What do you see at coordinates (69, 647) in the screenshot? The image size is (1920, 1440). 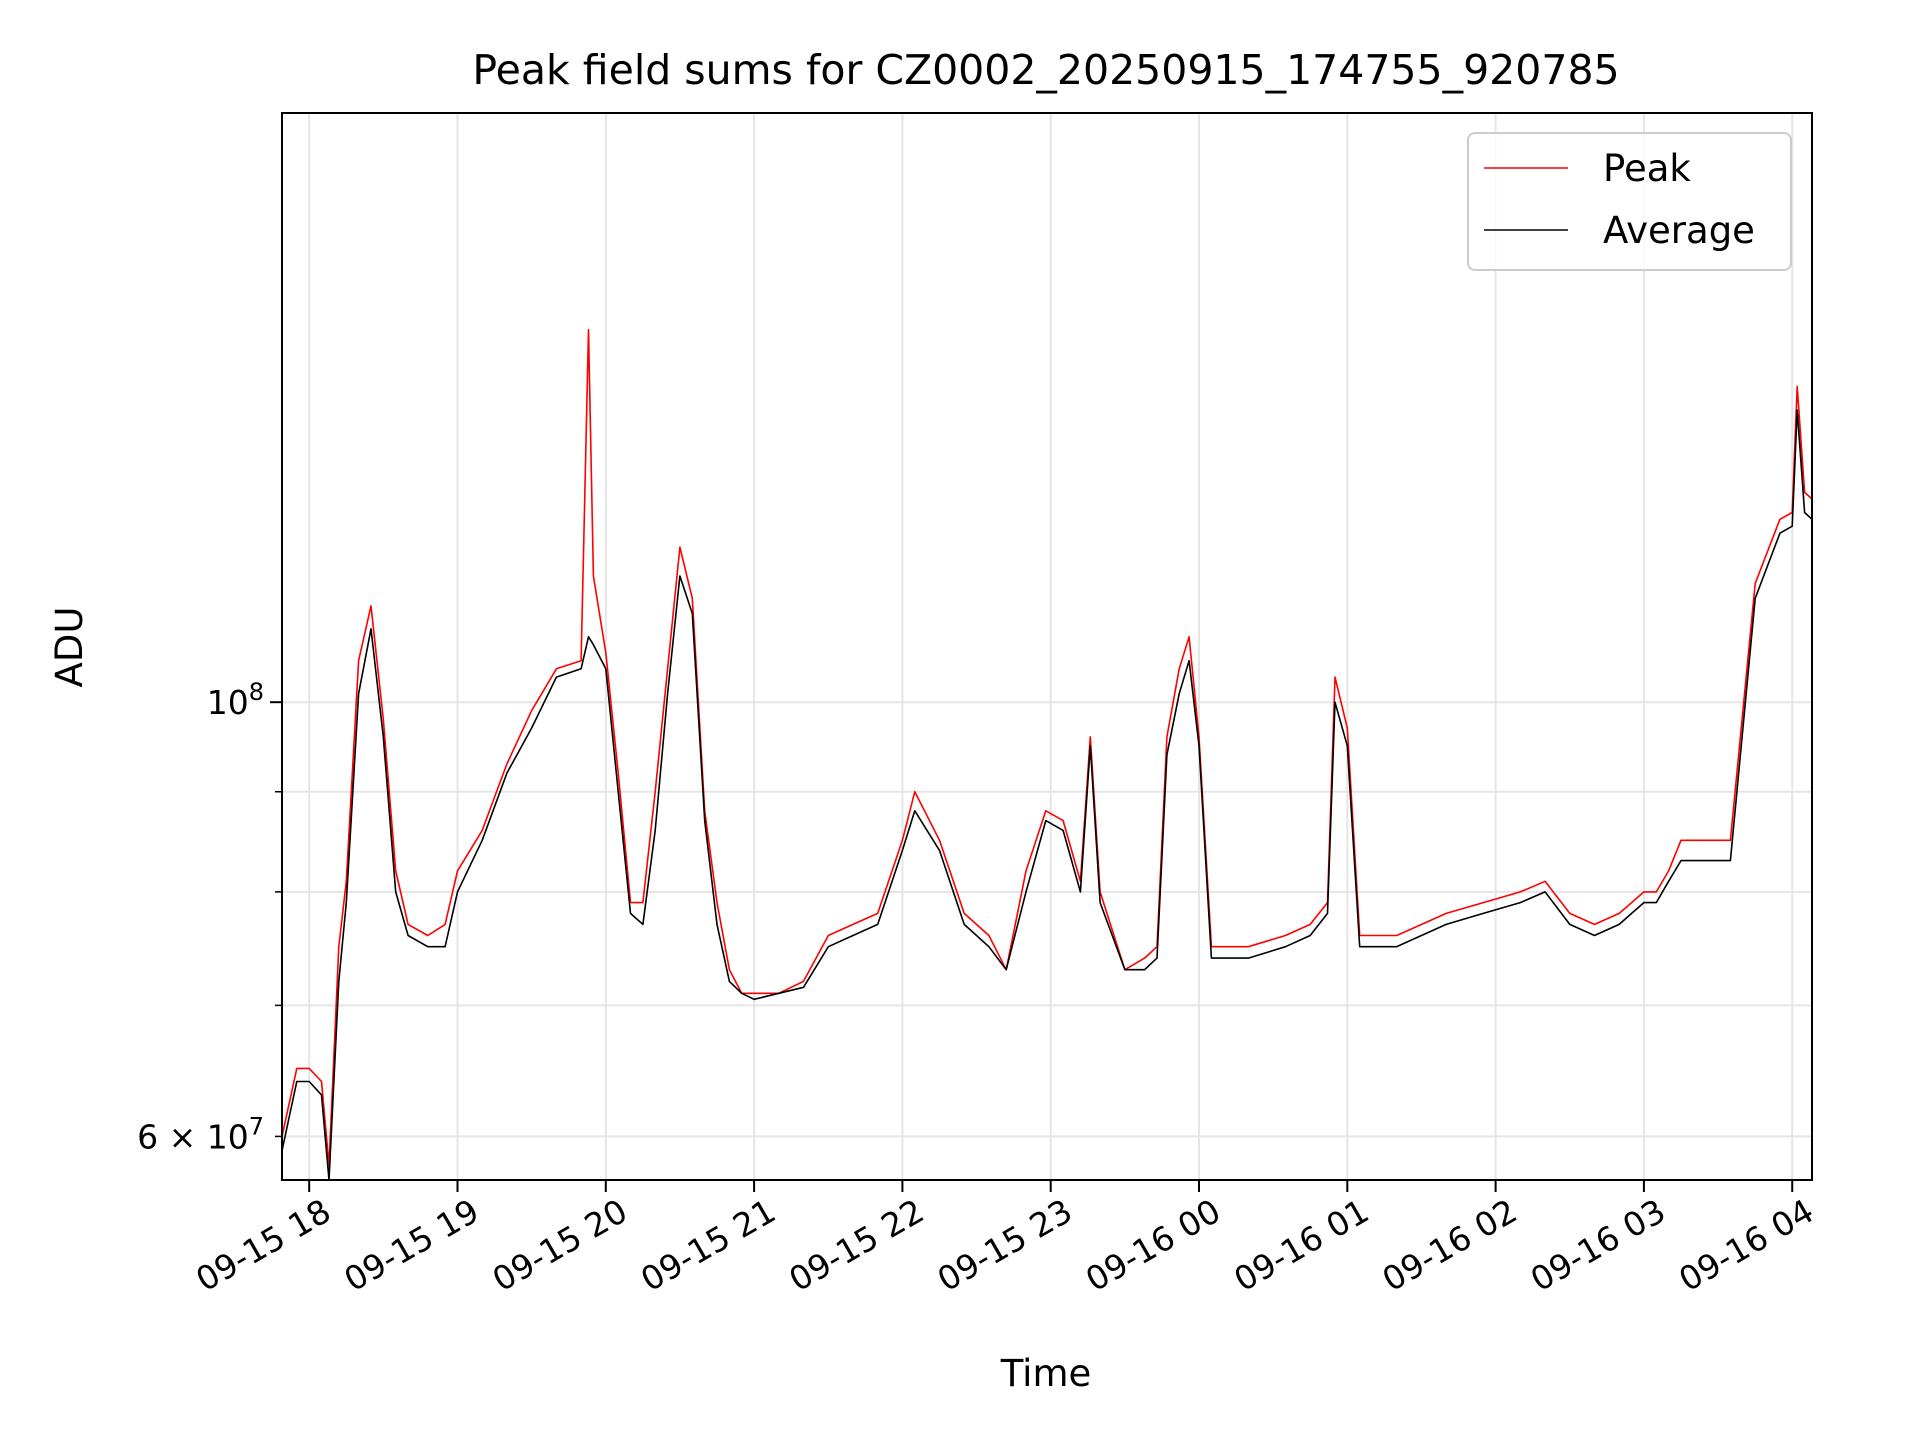 I see `y-axis-label: ADU` at bounding box center [69, 647].